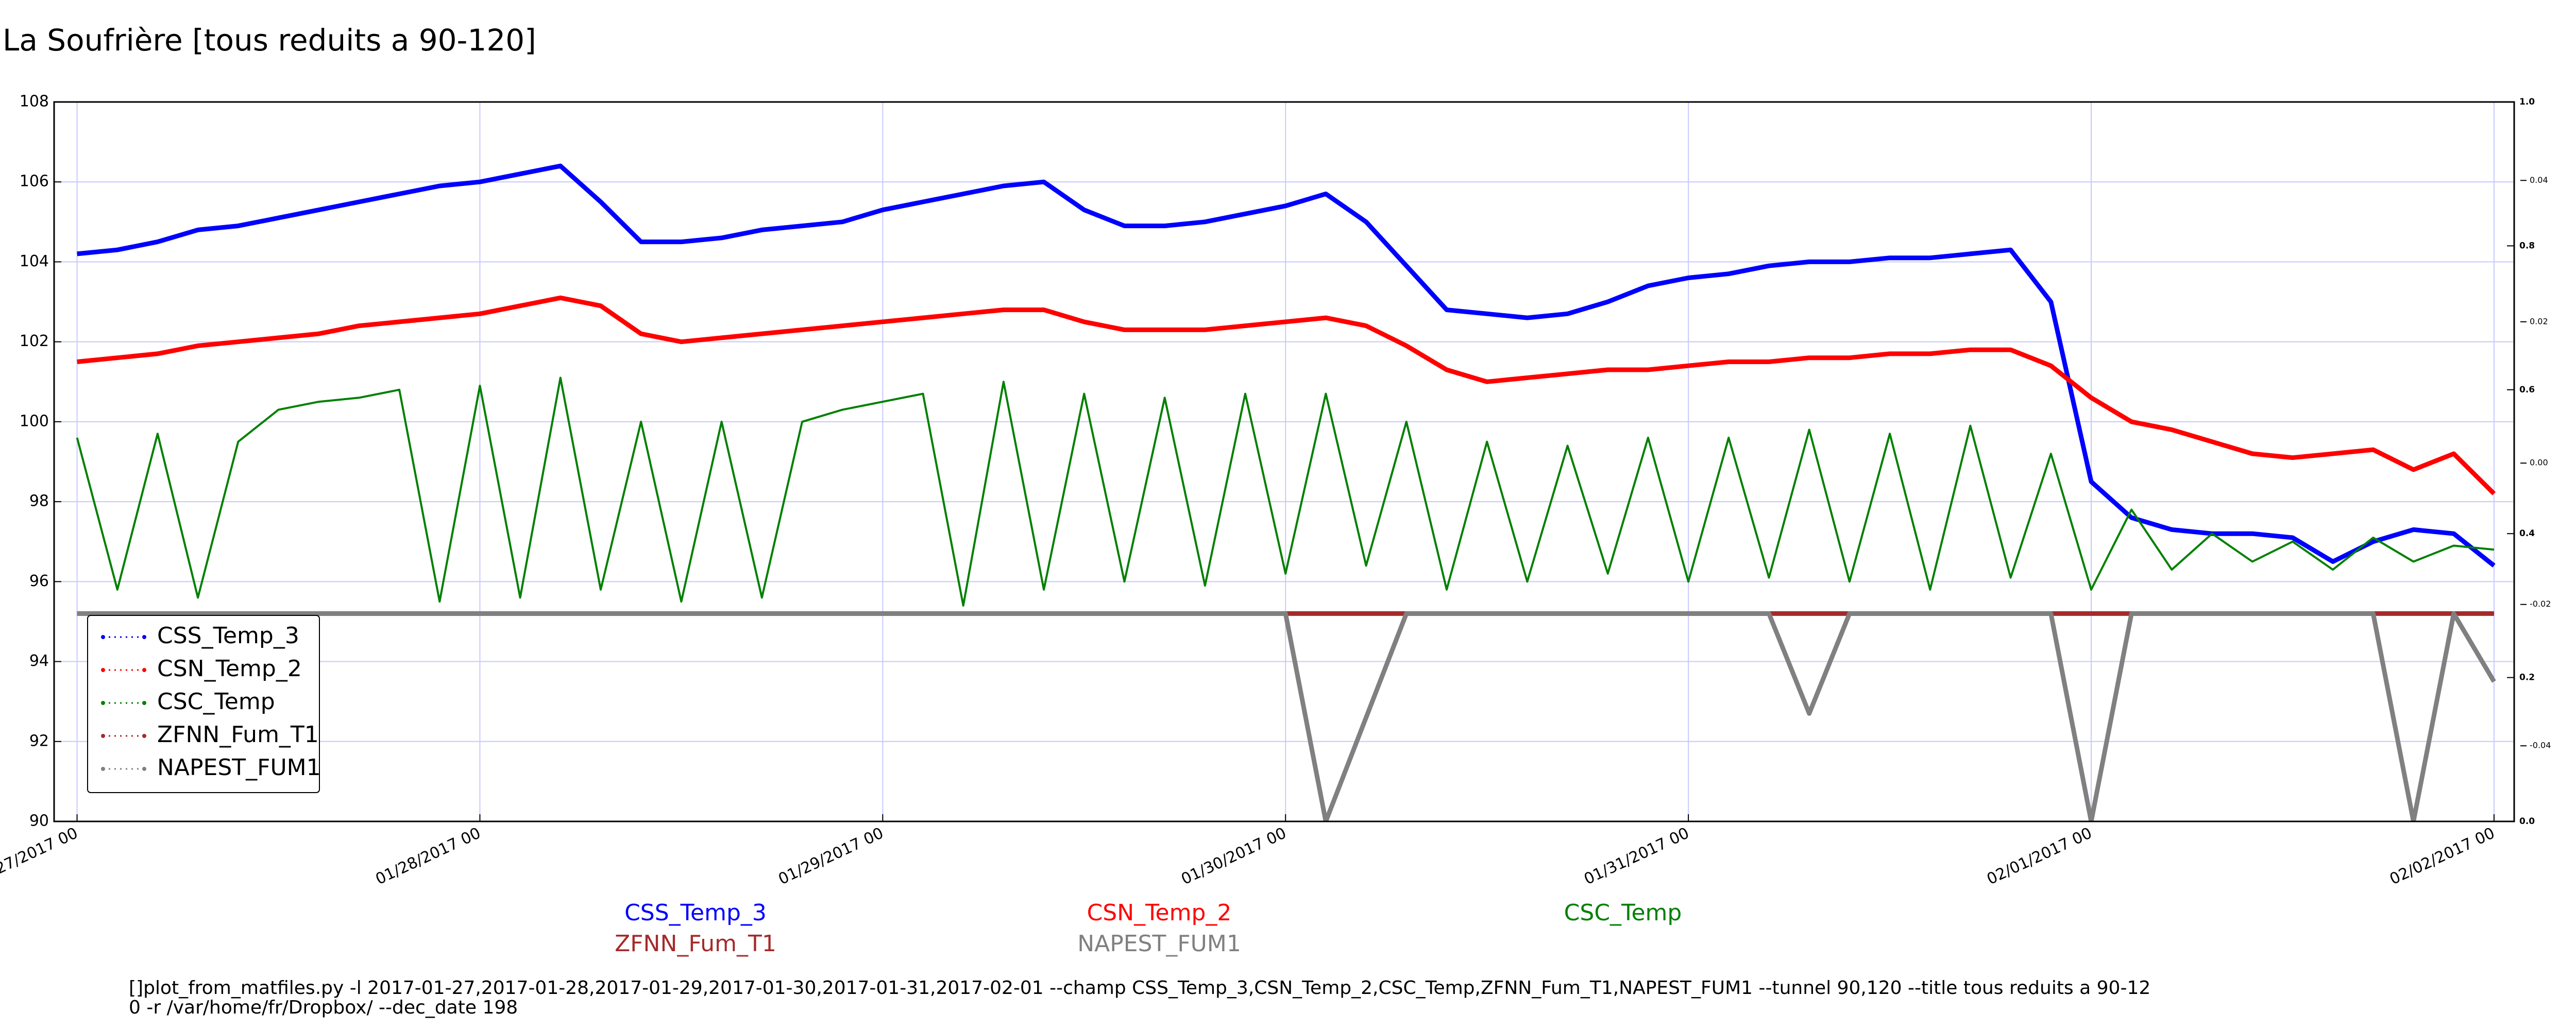  What do you see at coordinates (228, 636) in the screenshot?
I see `legend-label: CSS_Temp_3` at bounding box center [228, 636].